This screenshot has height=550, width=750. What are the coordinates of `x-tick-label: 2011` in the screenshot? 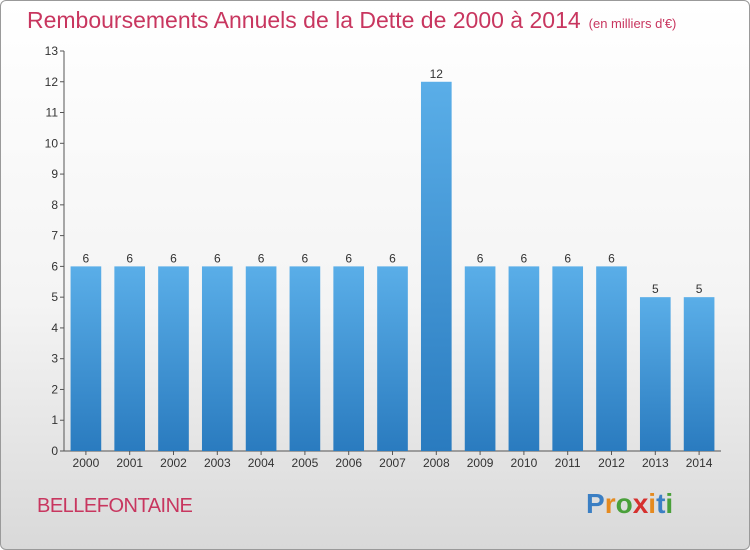 It's located at (568, 463).